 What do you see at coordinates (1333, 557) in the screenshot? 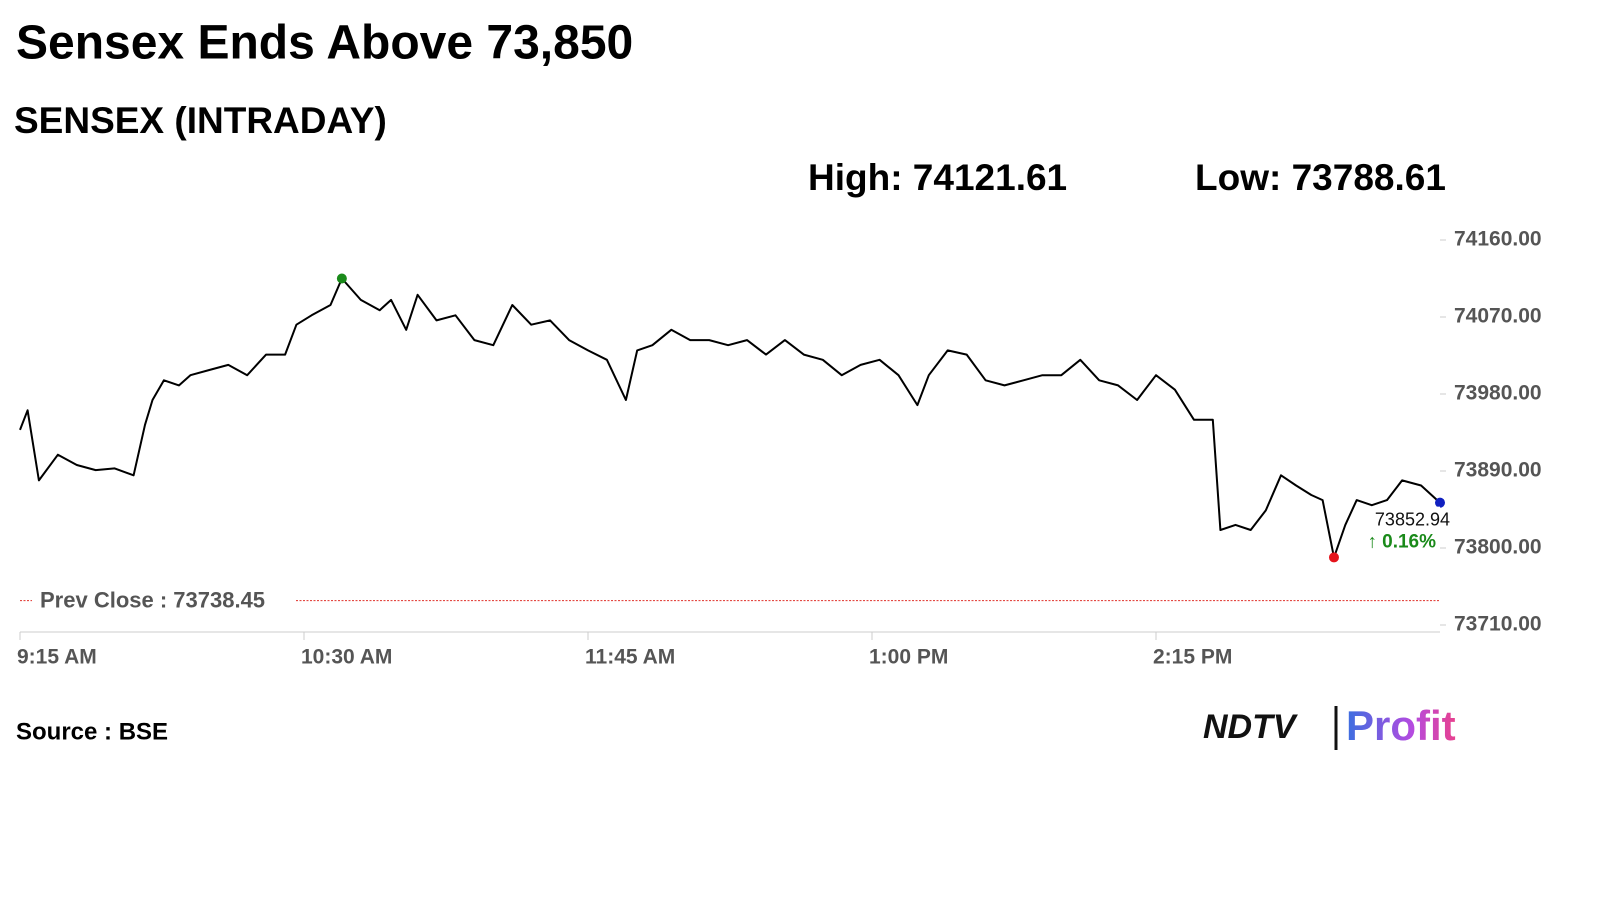
I see `low-marker` at bounding box center [1333, 557].